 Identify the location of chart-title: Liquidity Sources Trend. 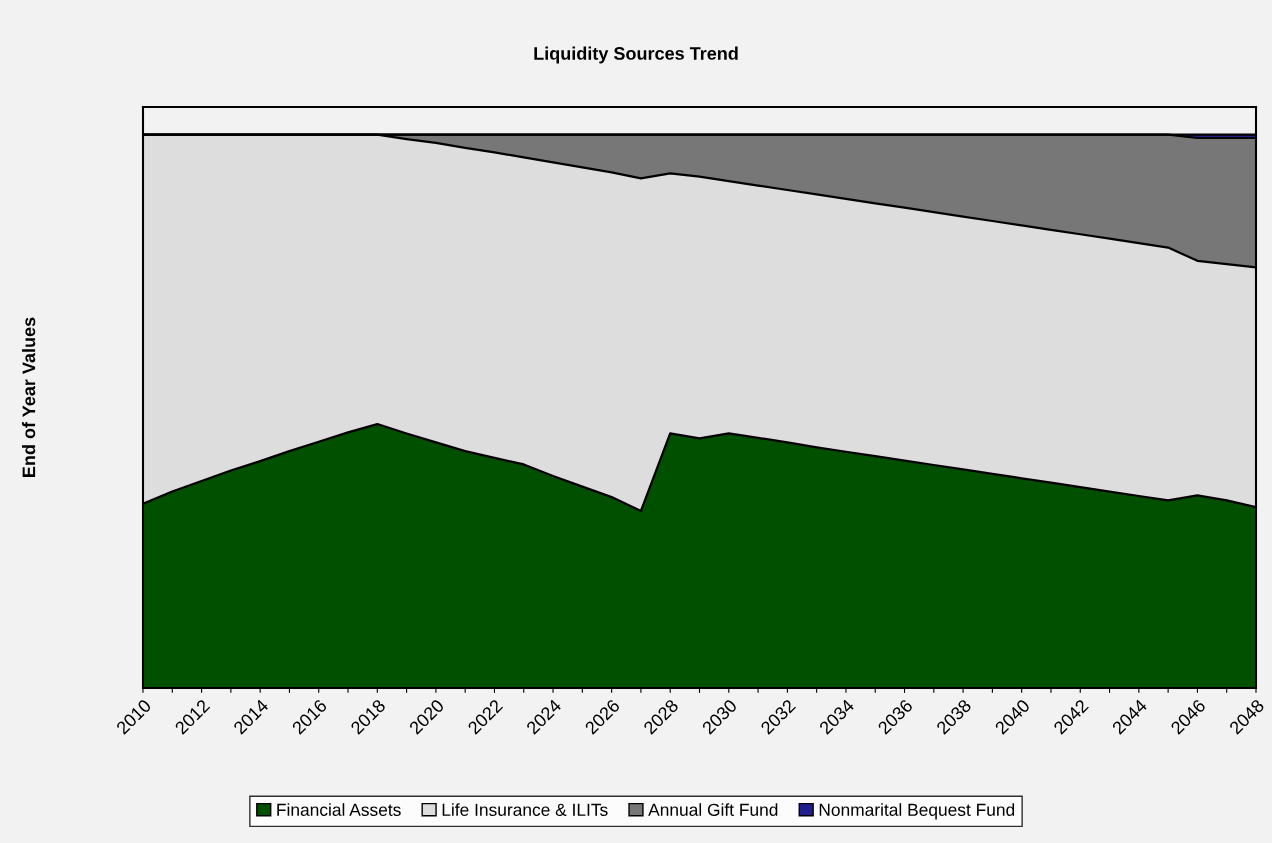
(636, 55).